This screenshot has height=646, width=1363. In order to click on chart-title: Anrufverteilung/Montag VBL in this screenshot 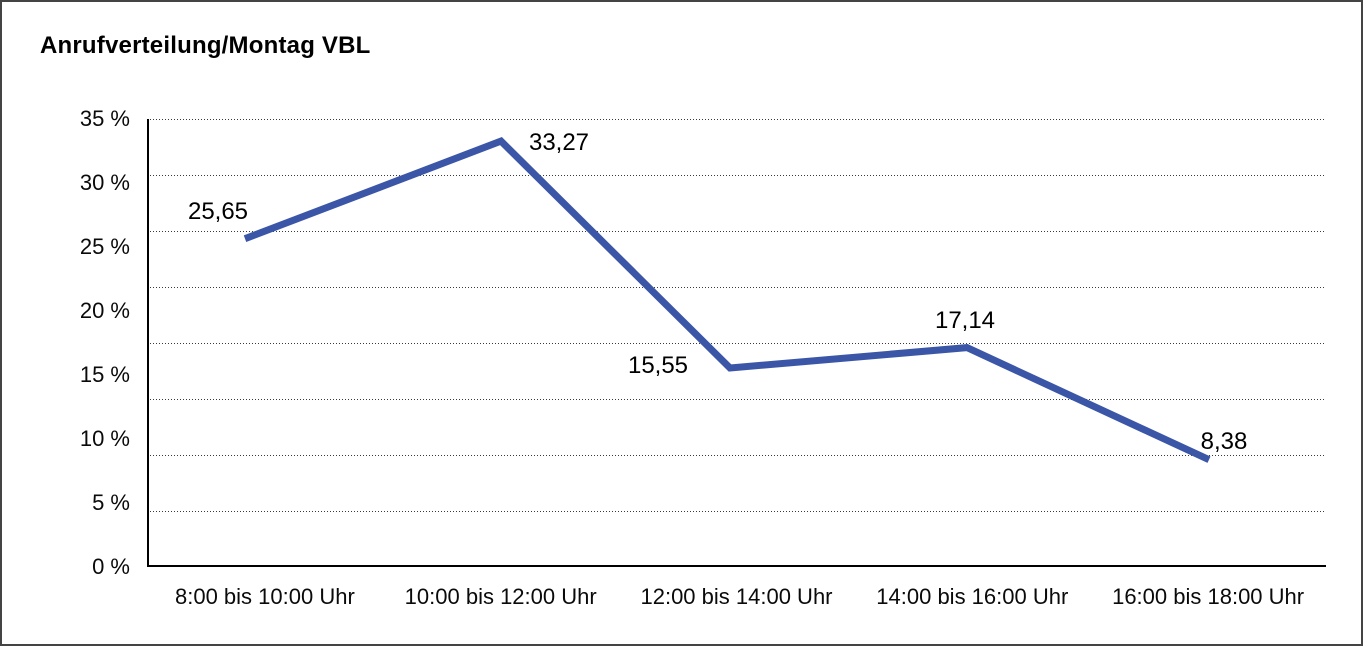, I will do `click(205, 45)`.